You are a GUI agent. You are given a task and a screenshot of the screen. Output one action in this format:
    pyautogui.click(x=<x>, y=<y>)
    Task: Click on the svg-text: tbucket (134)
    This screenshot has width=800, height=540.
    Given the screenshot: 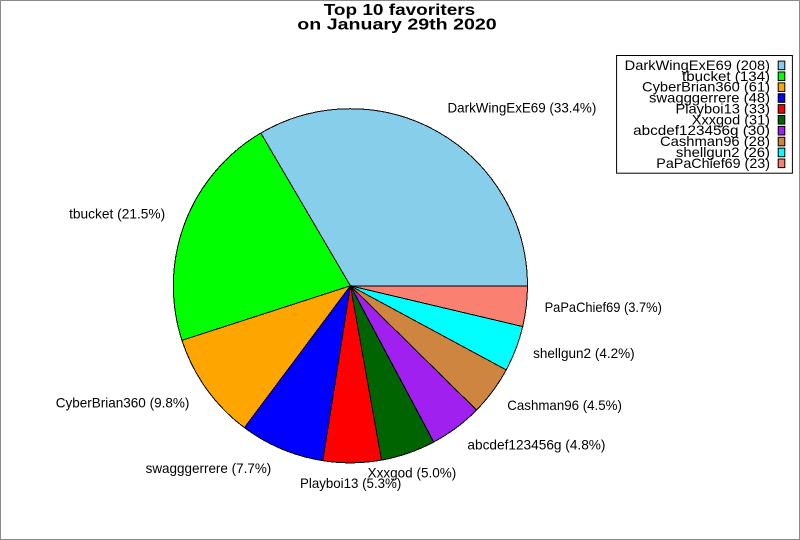 What is the action you would take?
    pyautogui.click(x=726, y=76)
    